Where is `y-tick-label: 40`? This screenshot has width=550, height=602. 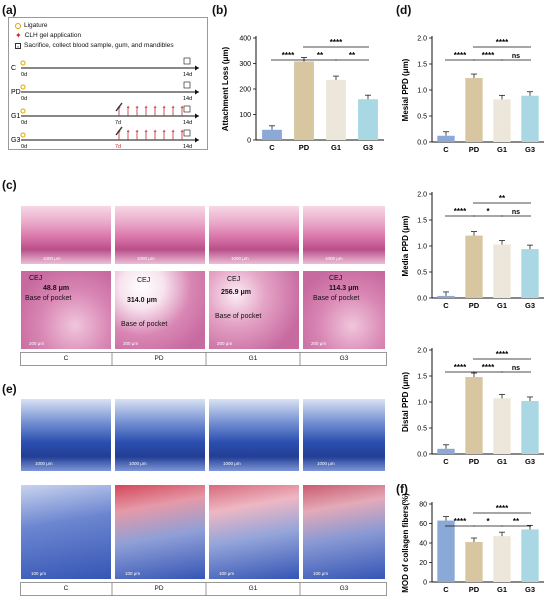
y-tick-label: 40 is located at coordinates (423, 544).